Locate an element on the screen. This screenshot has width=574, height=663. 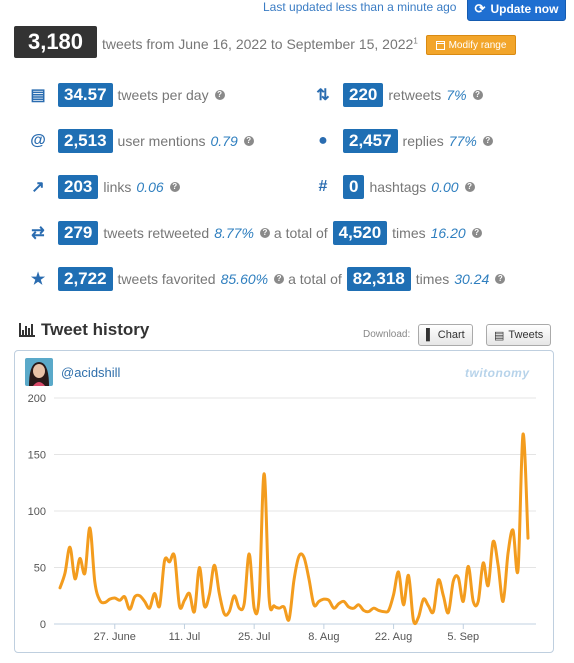
total-tweets-badge: 3,180 is located at coordinates (55, 42).